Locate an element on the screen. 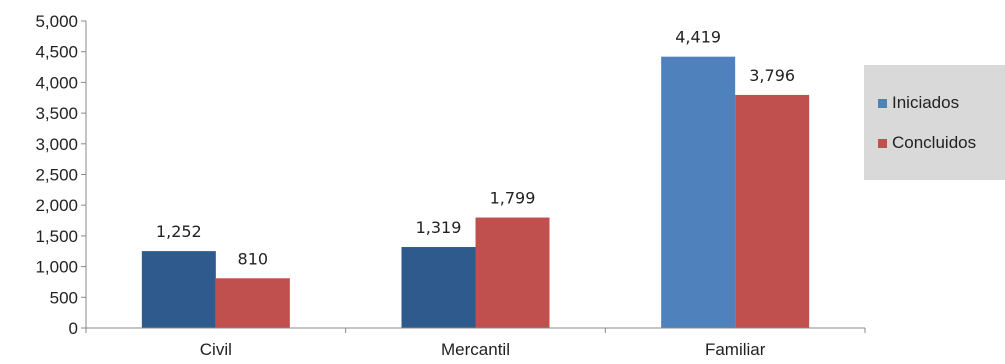 Image resolution: width=1005 pixels, height=364 pixels. y-tick-label: 4,000 is located at coordinates (56, 82).